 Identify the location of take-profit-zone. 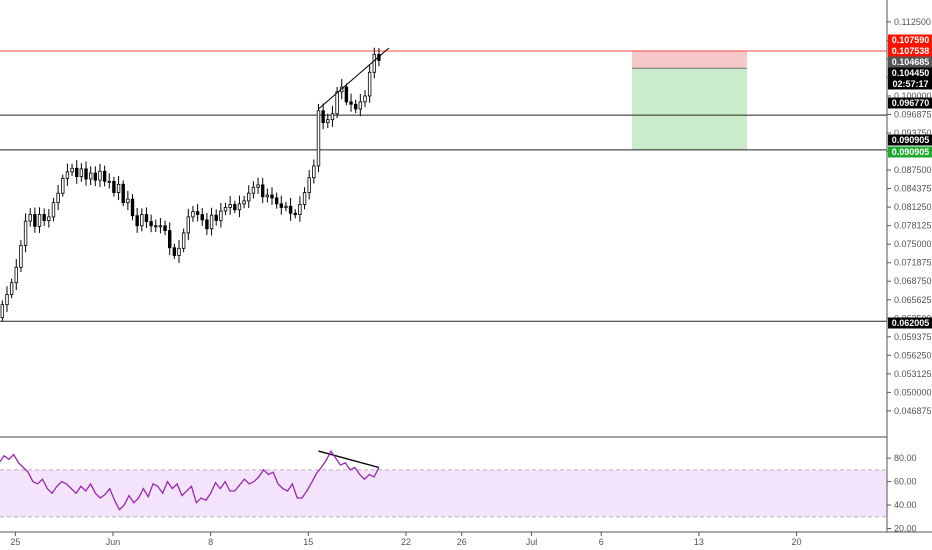
(689, 109).